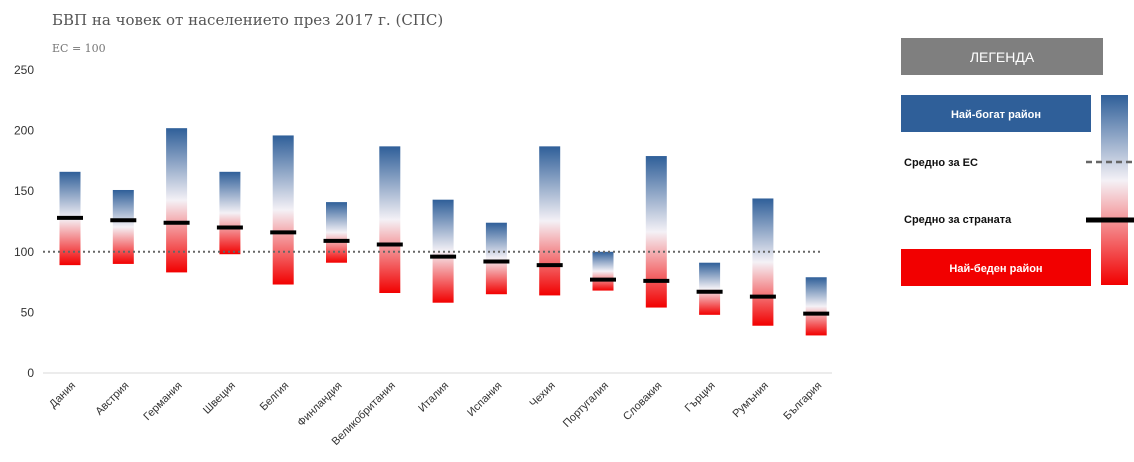 This screenshot has width=1134, height=462. I want to click on category-label: Финландия, so click(319, 404).